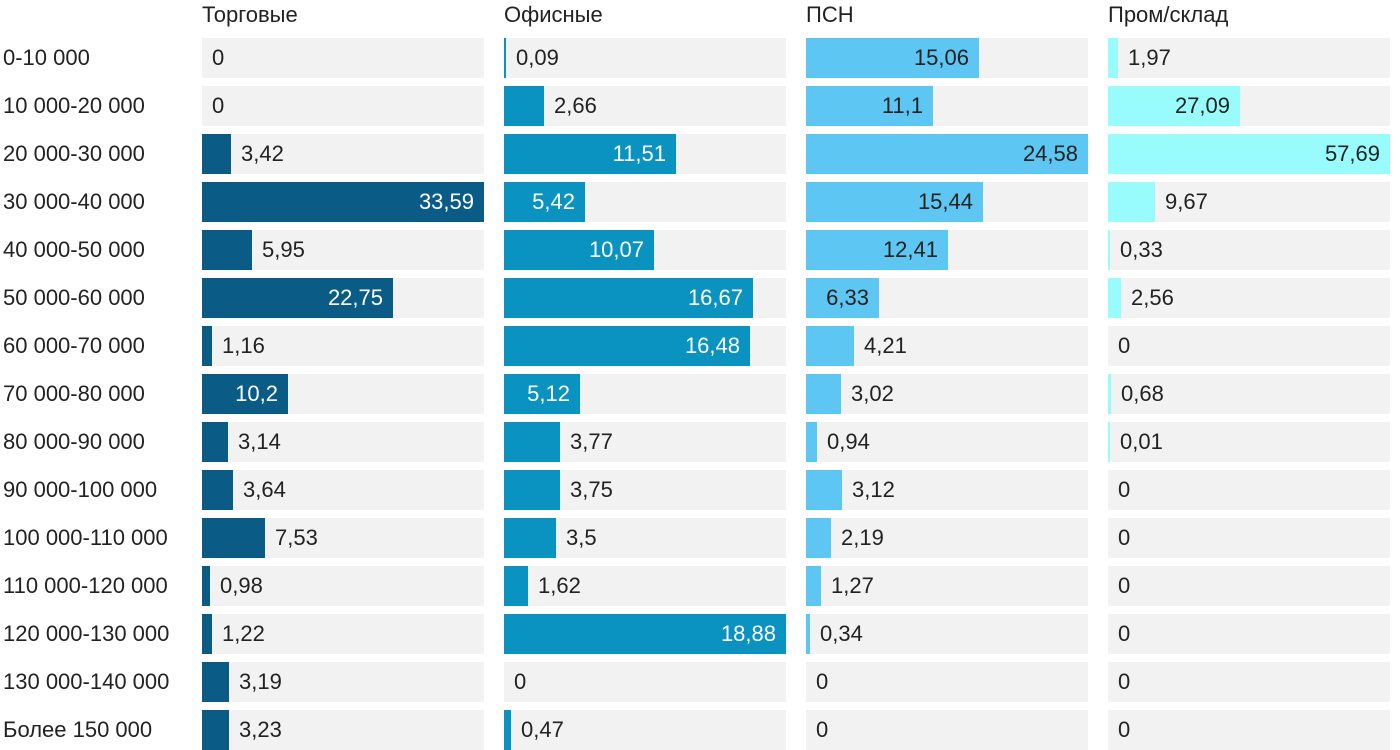 The image size is (1400, 750). What do you see at coordinates (885, 345) in the screenshot?
I see `data-label: 4,21` at bounding box center [885, 345].